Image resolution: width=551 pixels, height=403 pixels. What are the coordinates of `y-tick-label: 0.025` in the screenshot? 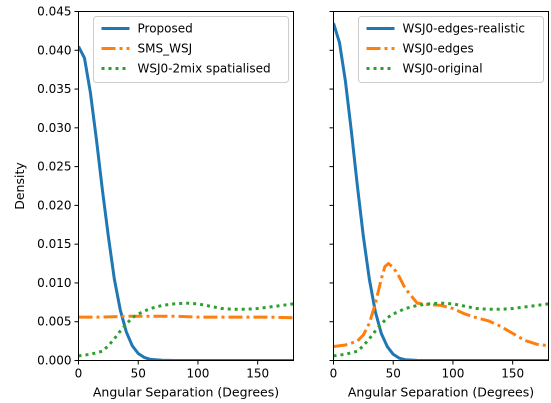 It's located at (54, 167).